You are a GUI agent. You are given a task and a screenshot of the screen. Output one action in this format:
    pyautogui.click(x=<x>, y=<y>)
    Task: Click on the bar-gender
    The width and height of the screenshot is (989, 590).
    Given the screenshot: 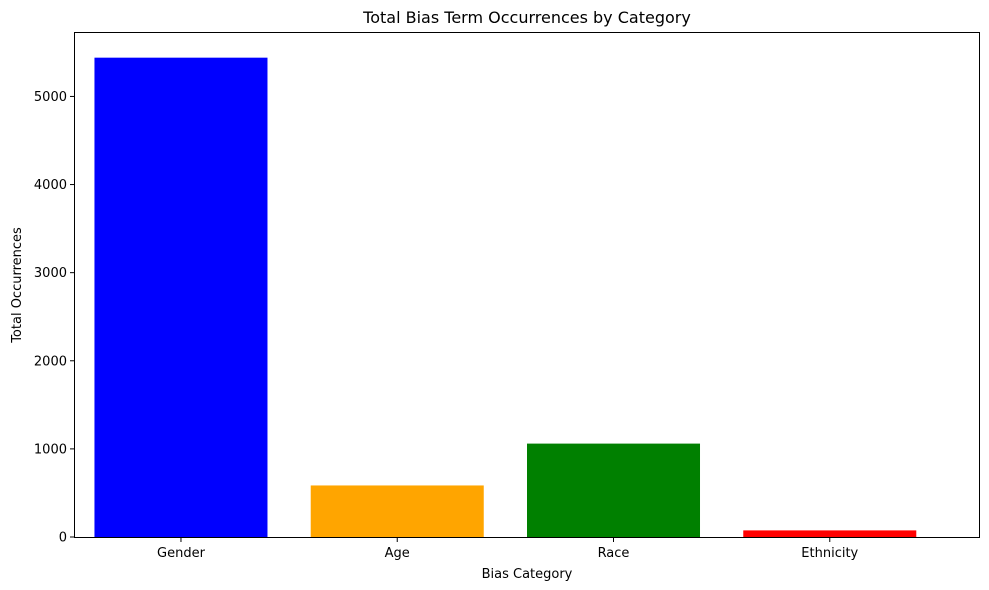 What is the action you would take?
    pyautogui.click(x=181, y=297)
    